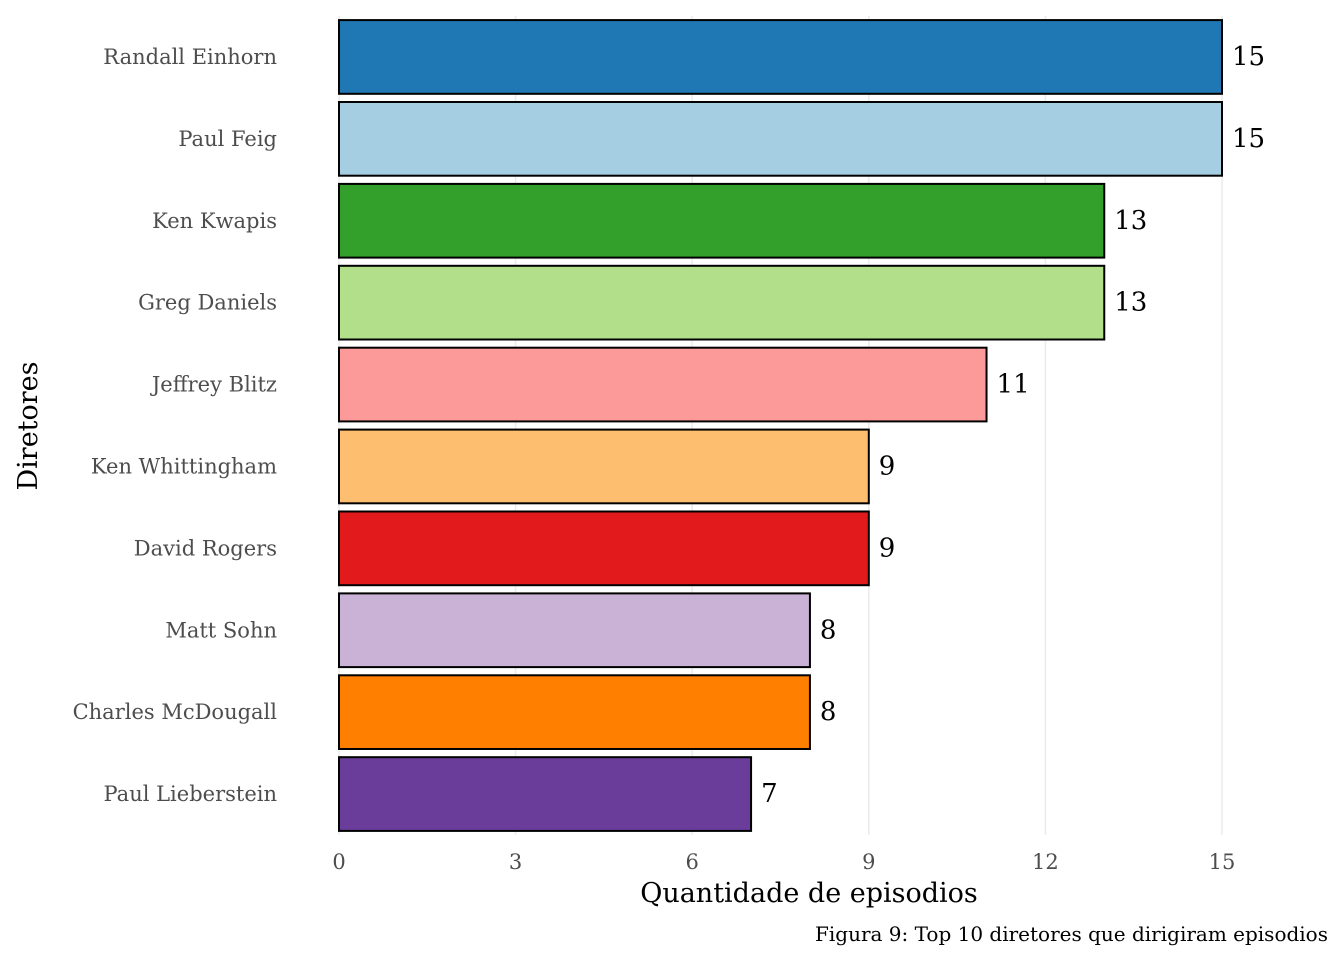 The height and width of the screenshot is (960, 1344). I want to click on y-tick-label: Greg Daniels, so click(207, 303).